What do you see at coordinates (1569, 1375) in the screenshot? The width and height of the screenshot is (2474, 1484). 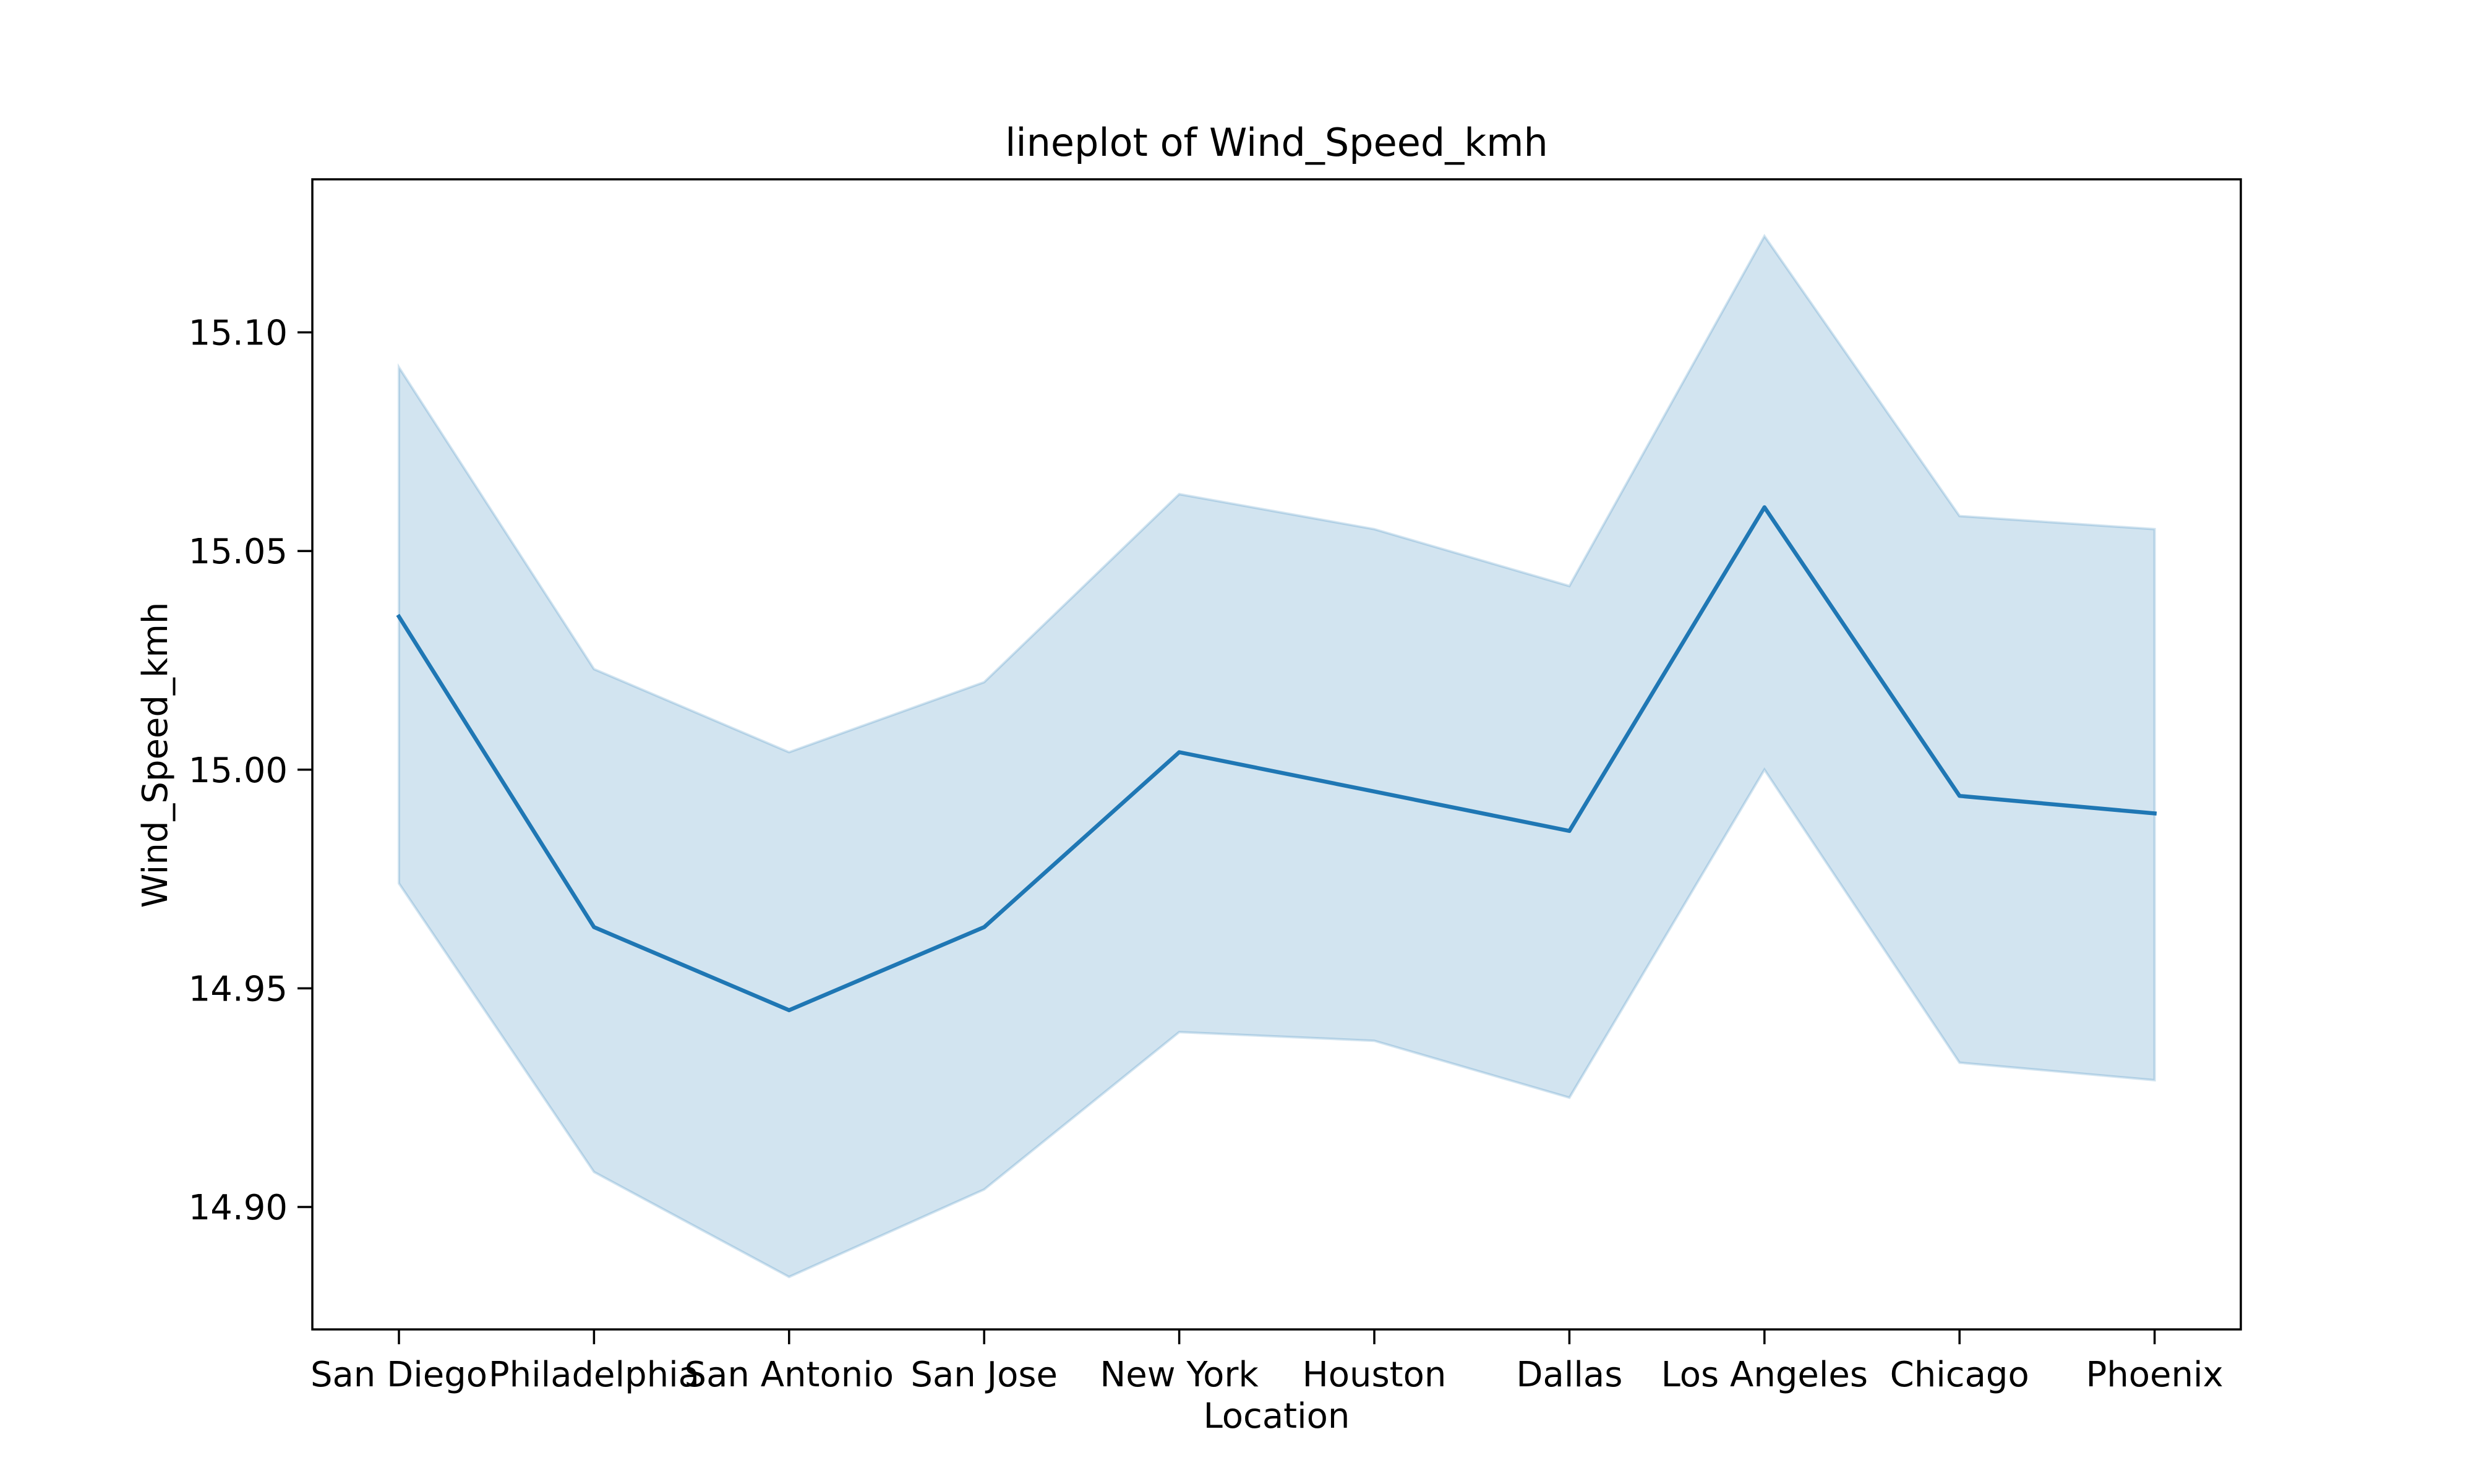 I see `x-tick-label: Dallas` at bounding box center [1569, 1375].